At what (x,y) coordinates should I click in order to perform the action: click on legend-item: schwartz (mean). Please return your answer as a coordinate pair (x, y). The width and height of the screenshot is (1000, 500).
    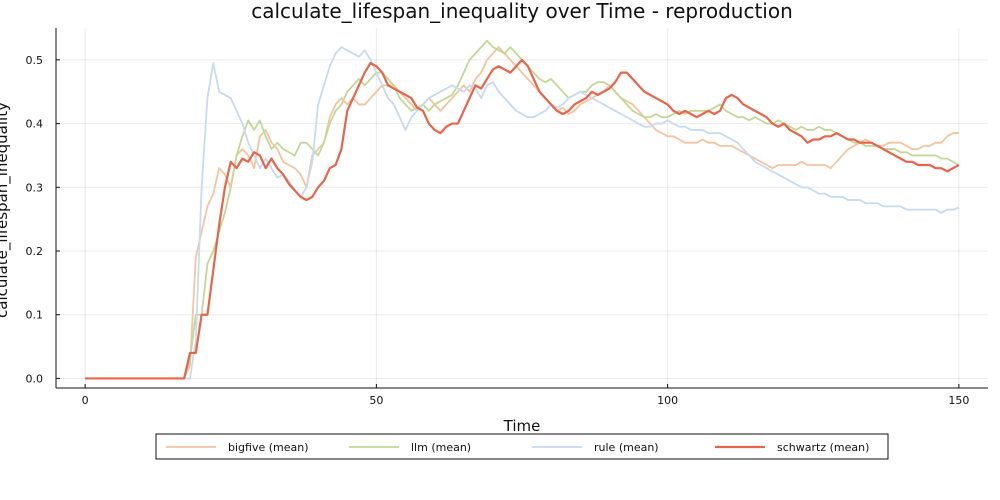
    Looking at the image, I should click on (792, 447).